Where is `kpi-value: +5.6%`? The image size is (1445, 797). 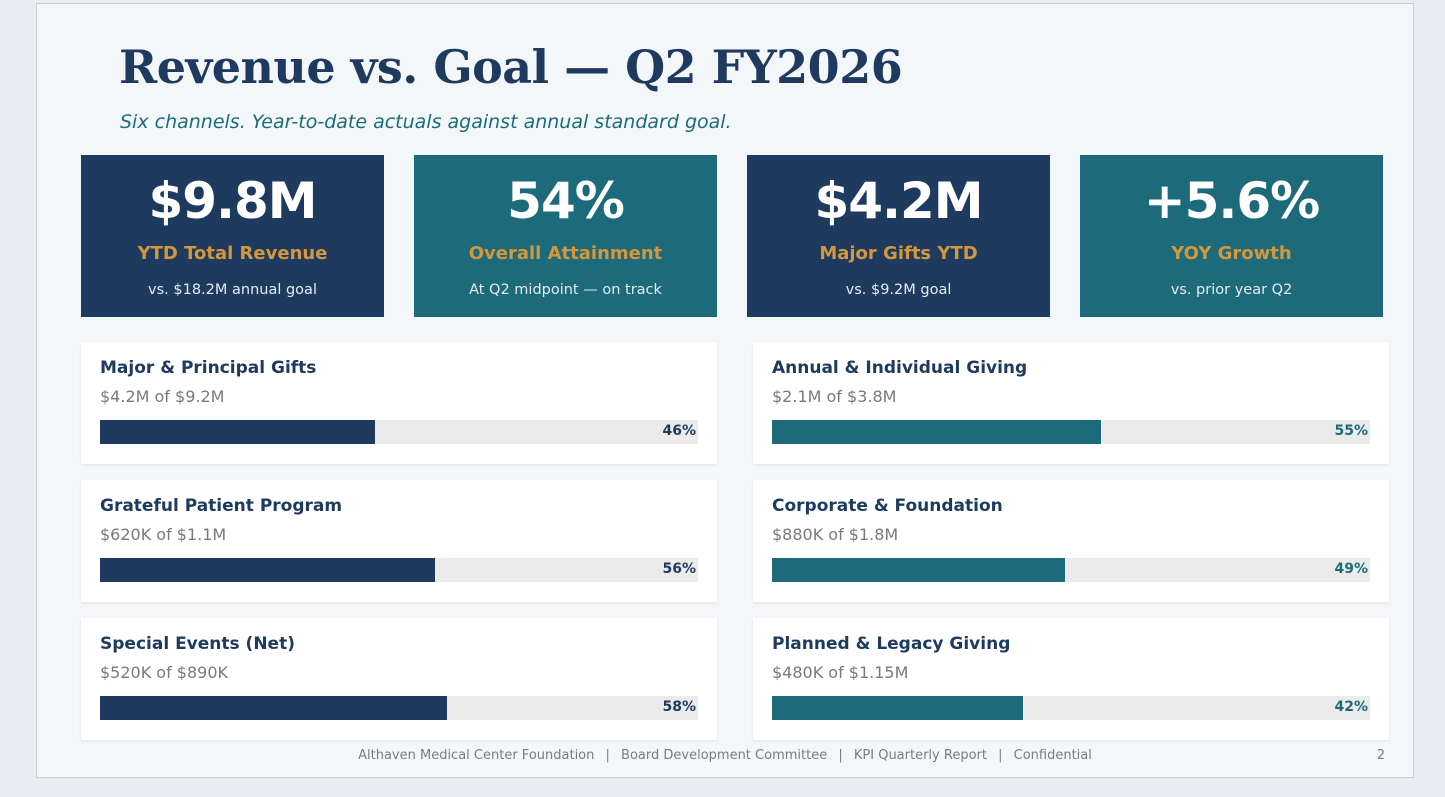 kpi-value: +5.6% is located at coordinates (1232, 201).